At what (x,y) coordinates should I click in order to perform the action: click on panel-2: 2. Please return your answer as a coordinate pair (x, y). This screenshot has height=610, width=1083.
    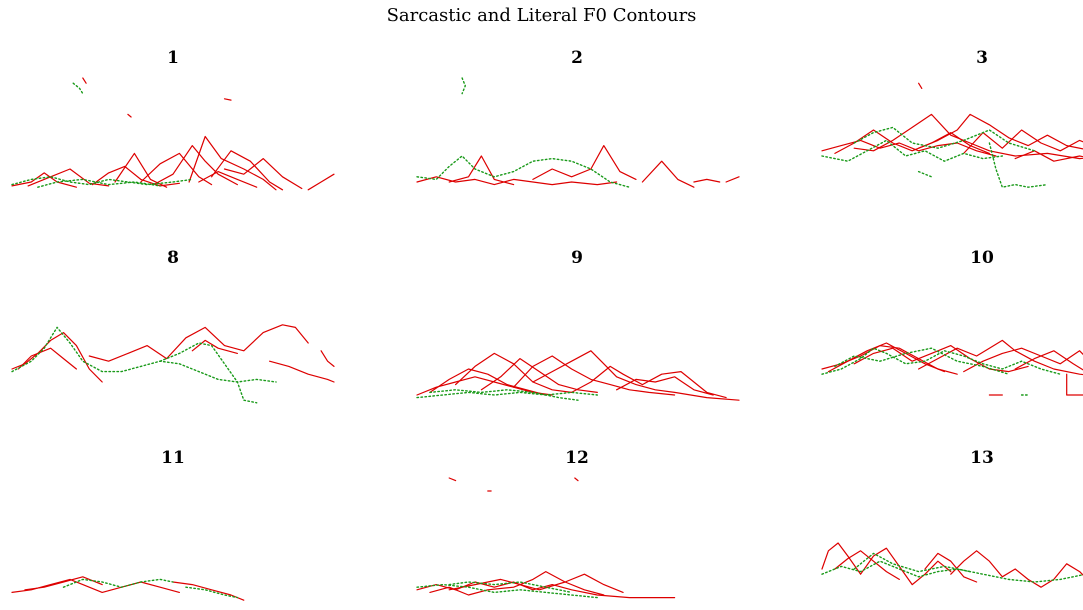
    Looking at the image, I should click on (578, 118).